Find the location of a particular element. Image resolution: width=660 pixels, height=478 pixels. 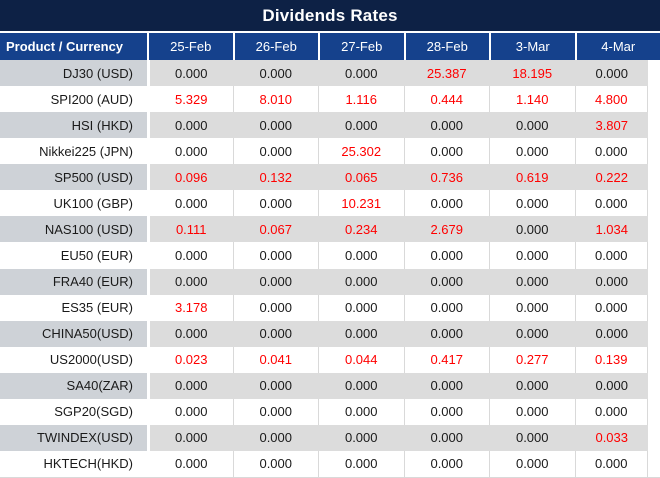

table-title: Dividends Rates is located at coordinates (330, 16).